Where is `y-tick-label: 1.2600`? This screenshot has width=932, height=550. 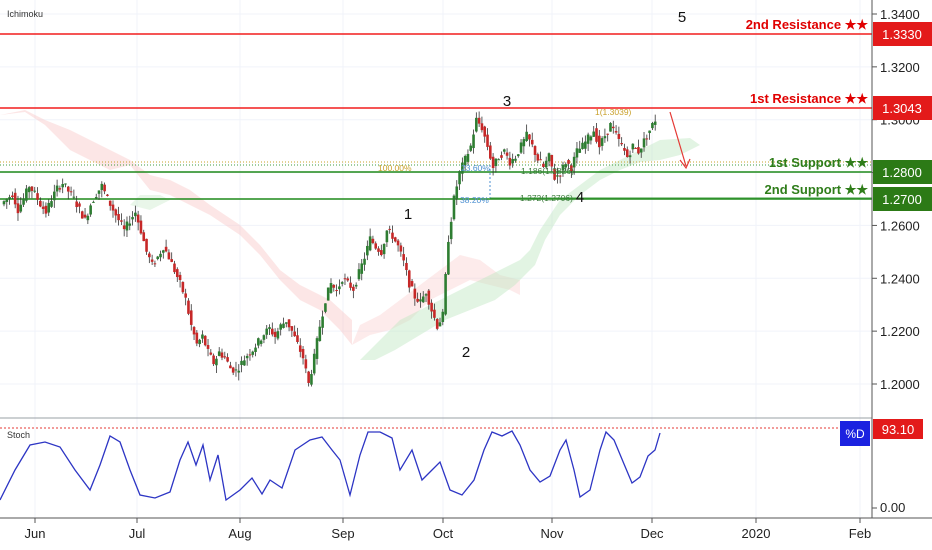 y-tick-label: 1.2600 is located at coordinates (900, 225).